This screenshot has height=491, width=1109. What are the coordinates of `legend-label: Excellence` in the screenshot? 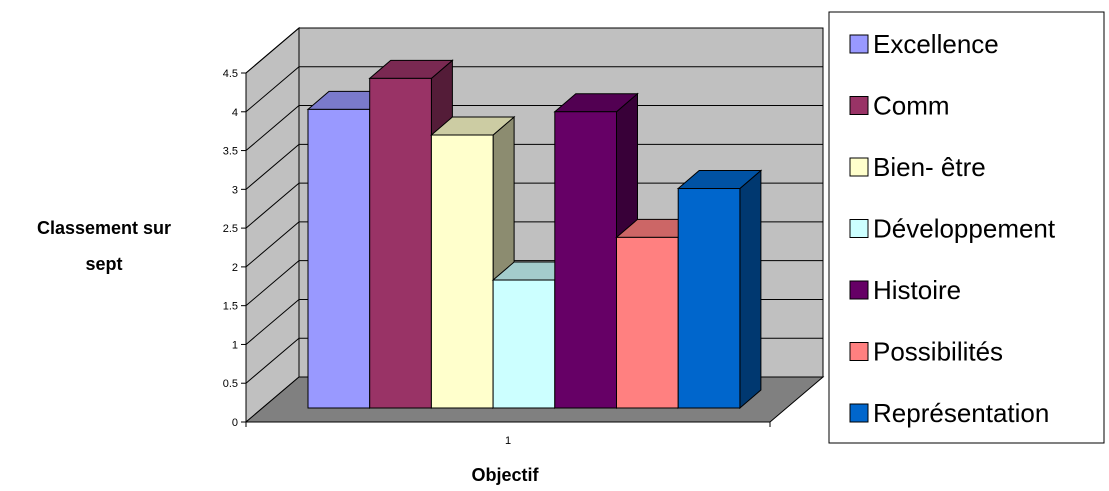 It's located at (936, 44).